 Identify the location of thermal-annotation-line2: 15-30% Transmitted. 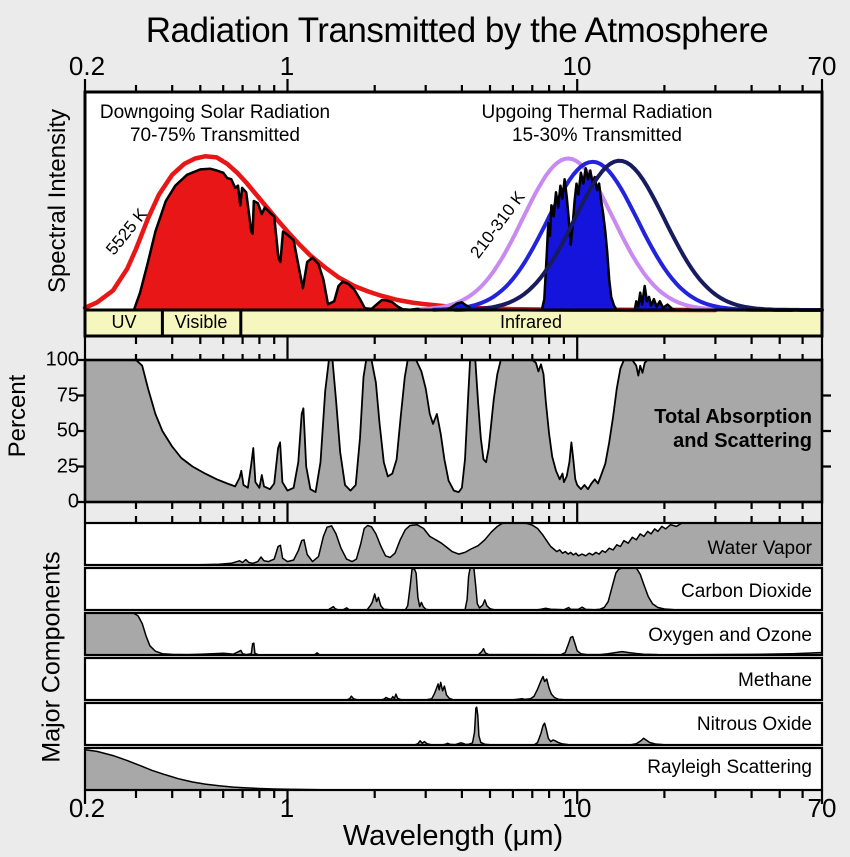
(597, 135).